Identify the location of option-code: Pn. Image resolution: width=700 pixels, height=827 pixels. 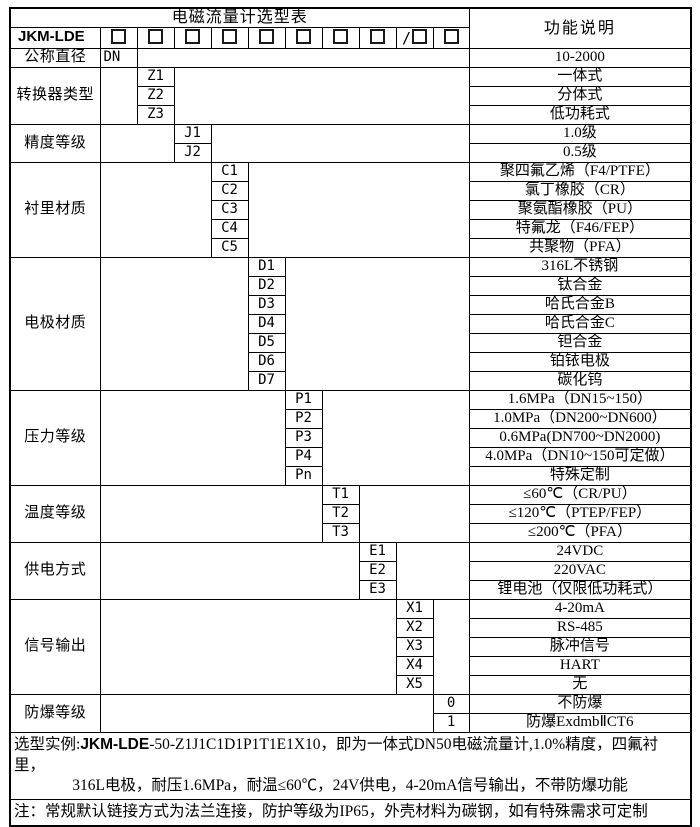
(303, 475).